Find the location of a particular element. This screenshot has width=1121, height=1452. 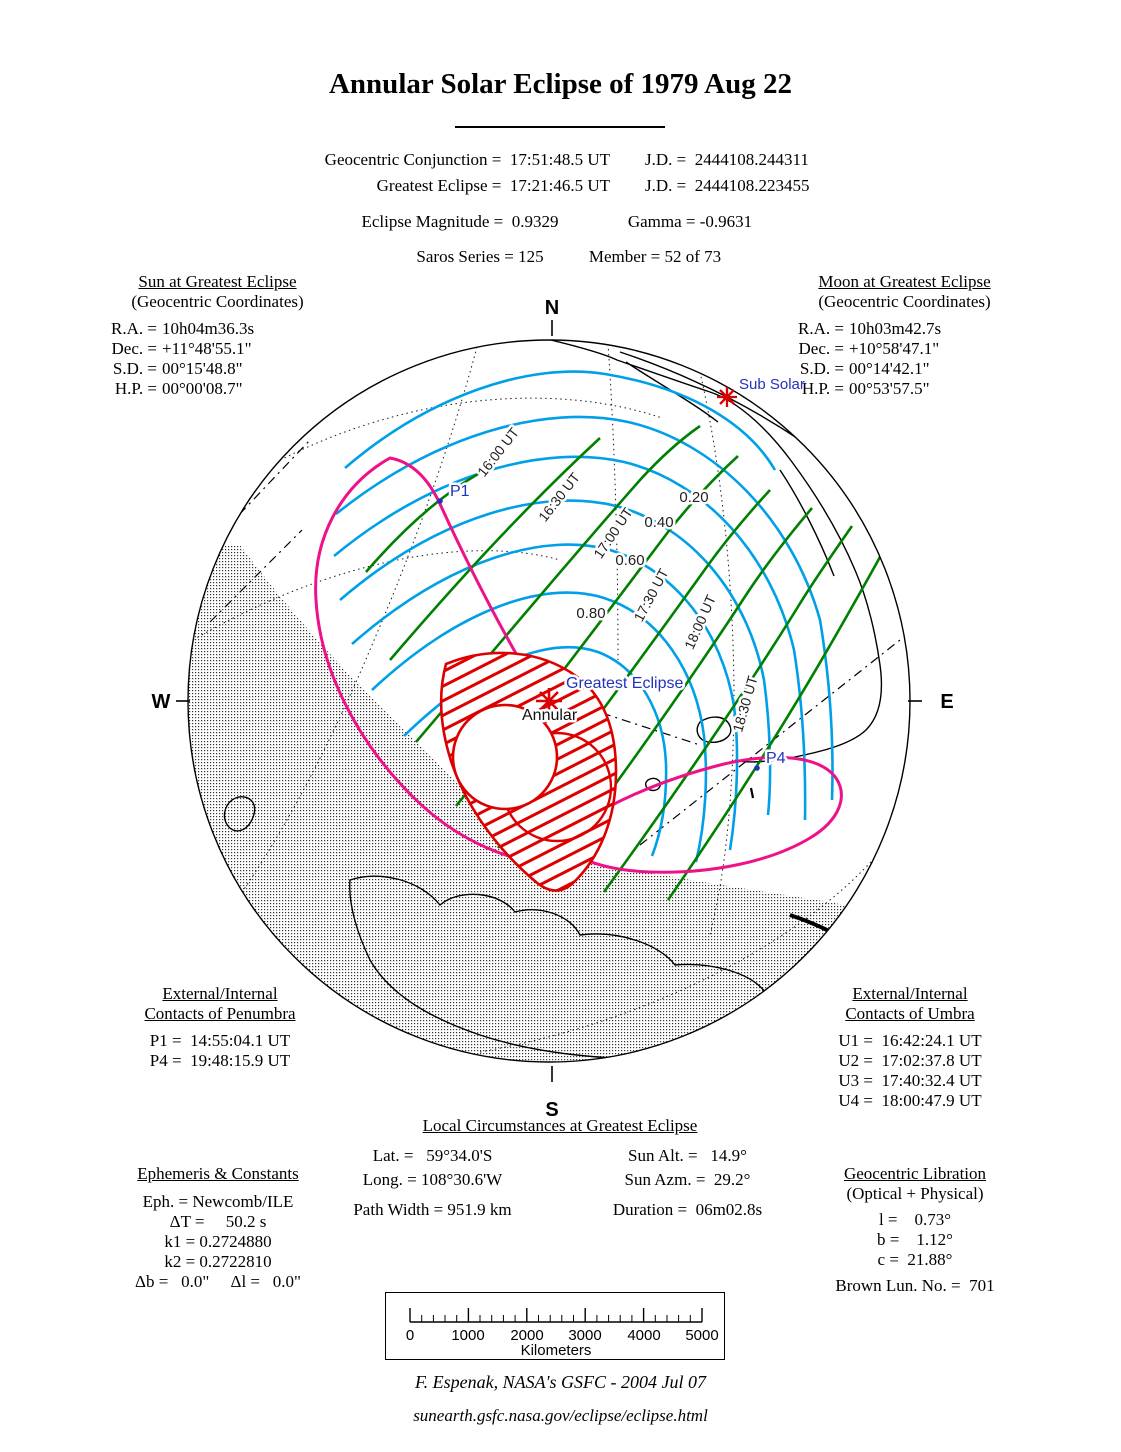

annular-label: Annular is located at coordinates (550, 715).